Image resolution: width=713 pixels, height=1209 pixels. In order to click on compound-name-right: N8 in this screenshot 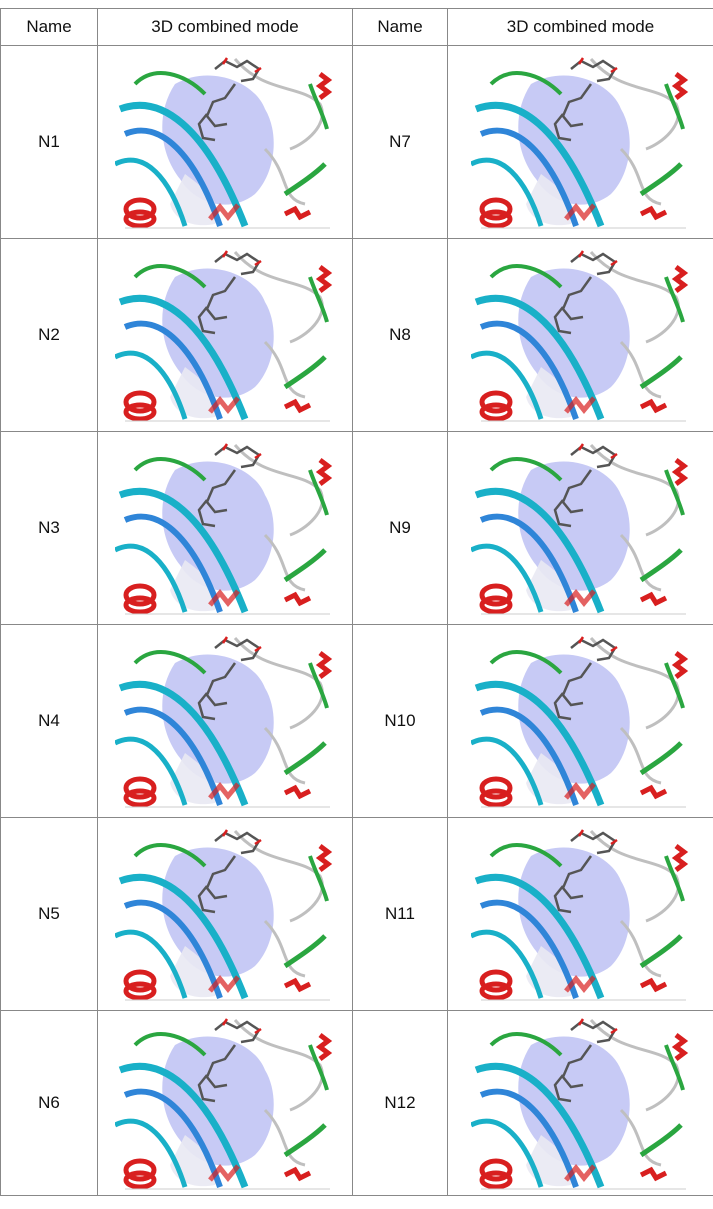, I will do `click(400, 335)`.